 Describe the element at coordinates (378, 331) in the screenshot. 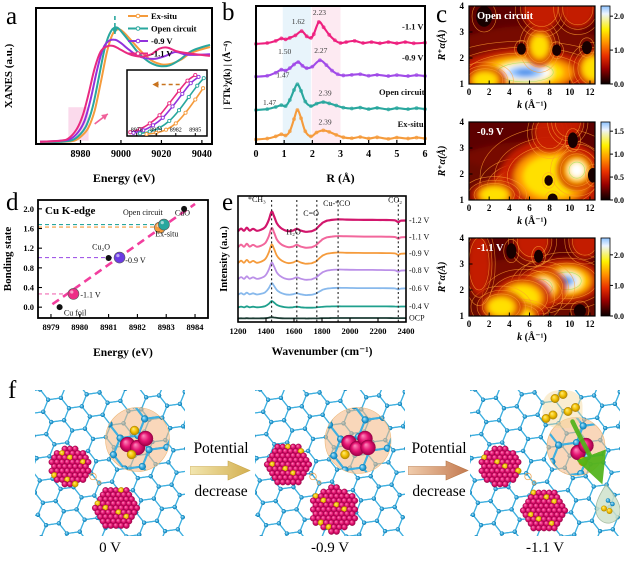

I see `svg-text: 2200` at that location.